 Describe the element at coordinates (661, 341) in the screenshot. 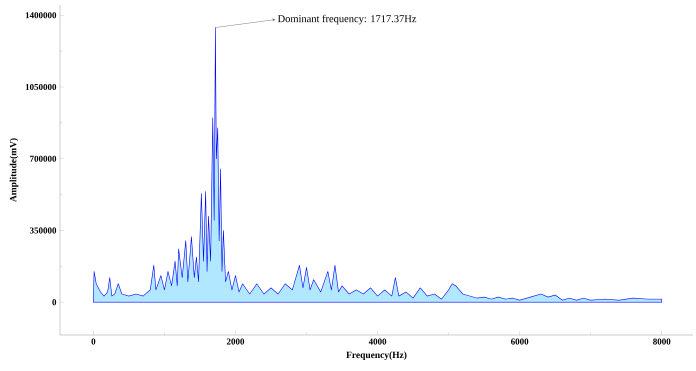

I see `x-tick-label: 8000` at that location.